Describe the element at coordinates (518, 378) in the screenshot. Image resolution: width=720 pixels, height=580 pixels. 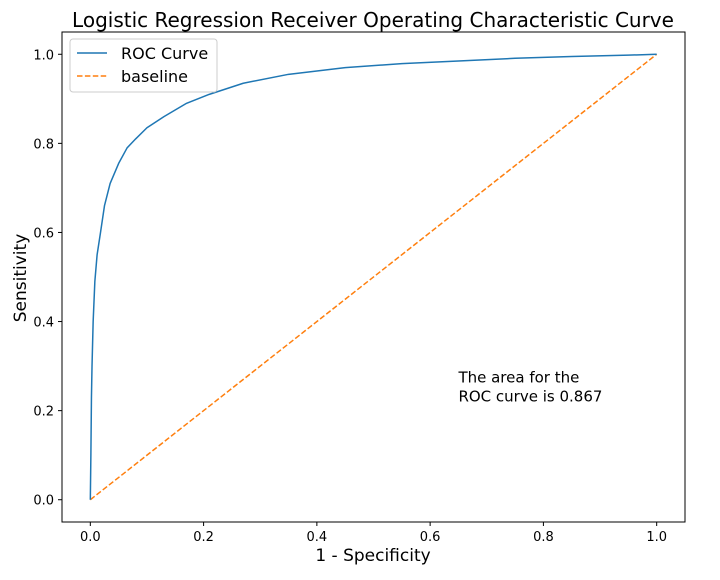
I see `annotation-text: The area for the` at that location.